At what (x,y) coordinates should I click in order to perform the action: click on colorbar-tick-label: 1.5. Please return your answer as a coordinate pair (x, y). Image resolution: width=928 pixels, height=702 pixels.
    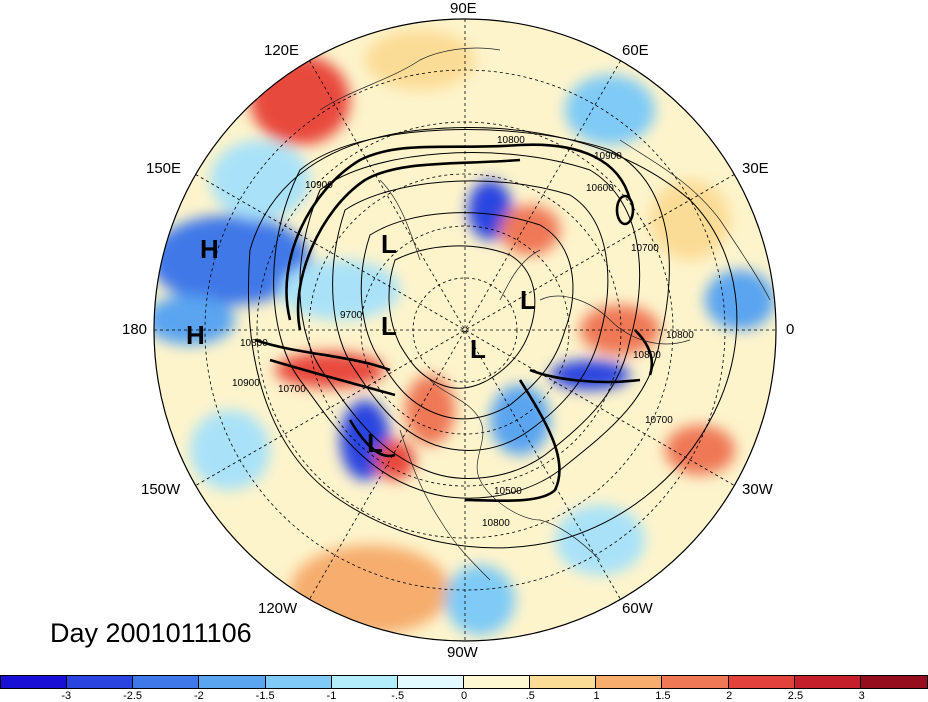
    Looking at the image, I should click on (663, 696).